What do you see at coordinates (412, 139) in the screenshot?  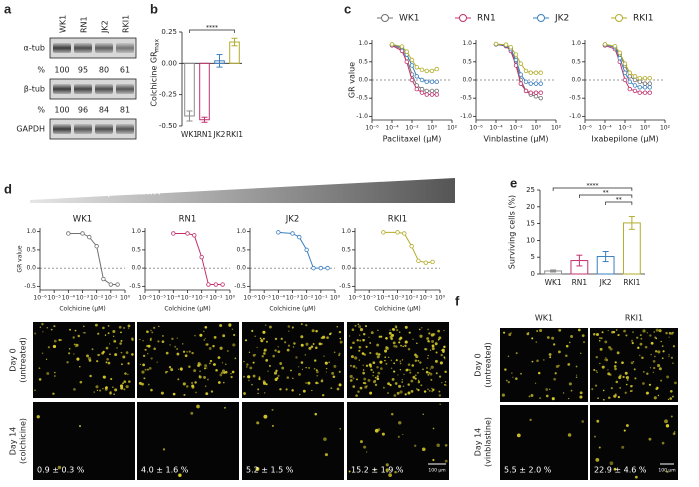 I see `x-axis-label: Paclitaxel (μM)` at bounding box center [412, 139].